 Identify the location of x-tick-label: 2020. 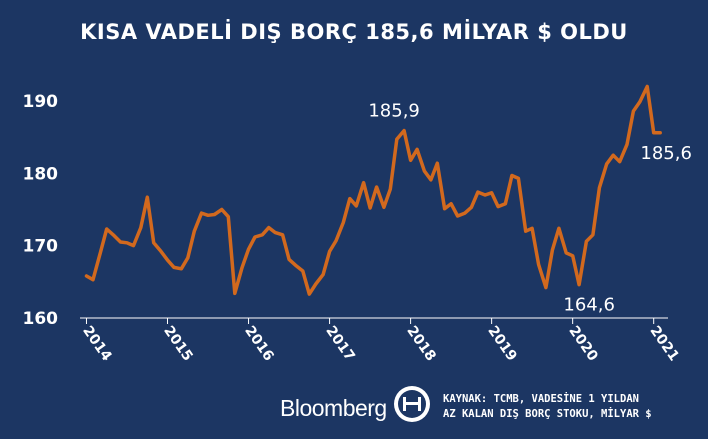
(583, 343).